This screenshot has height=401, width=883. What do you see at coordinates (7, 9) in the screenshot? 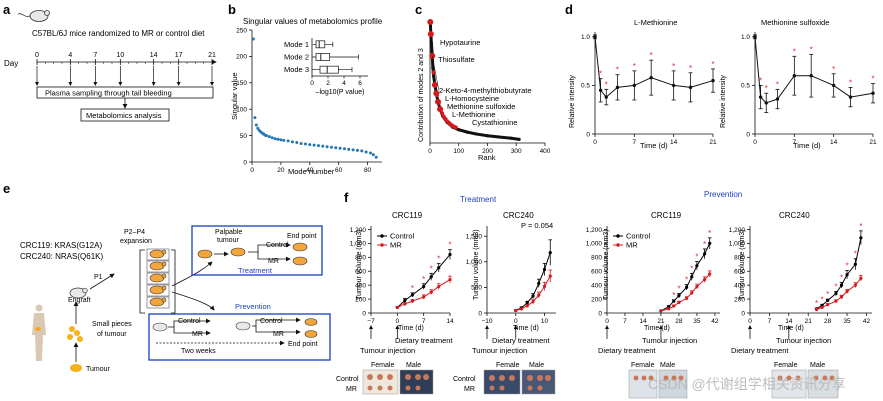
I see `panel-label-a: a` at bounding box center [7, 9].